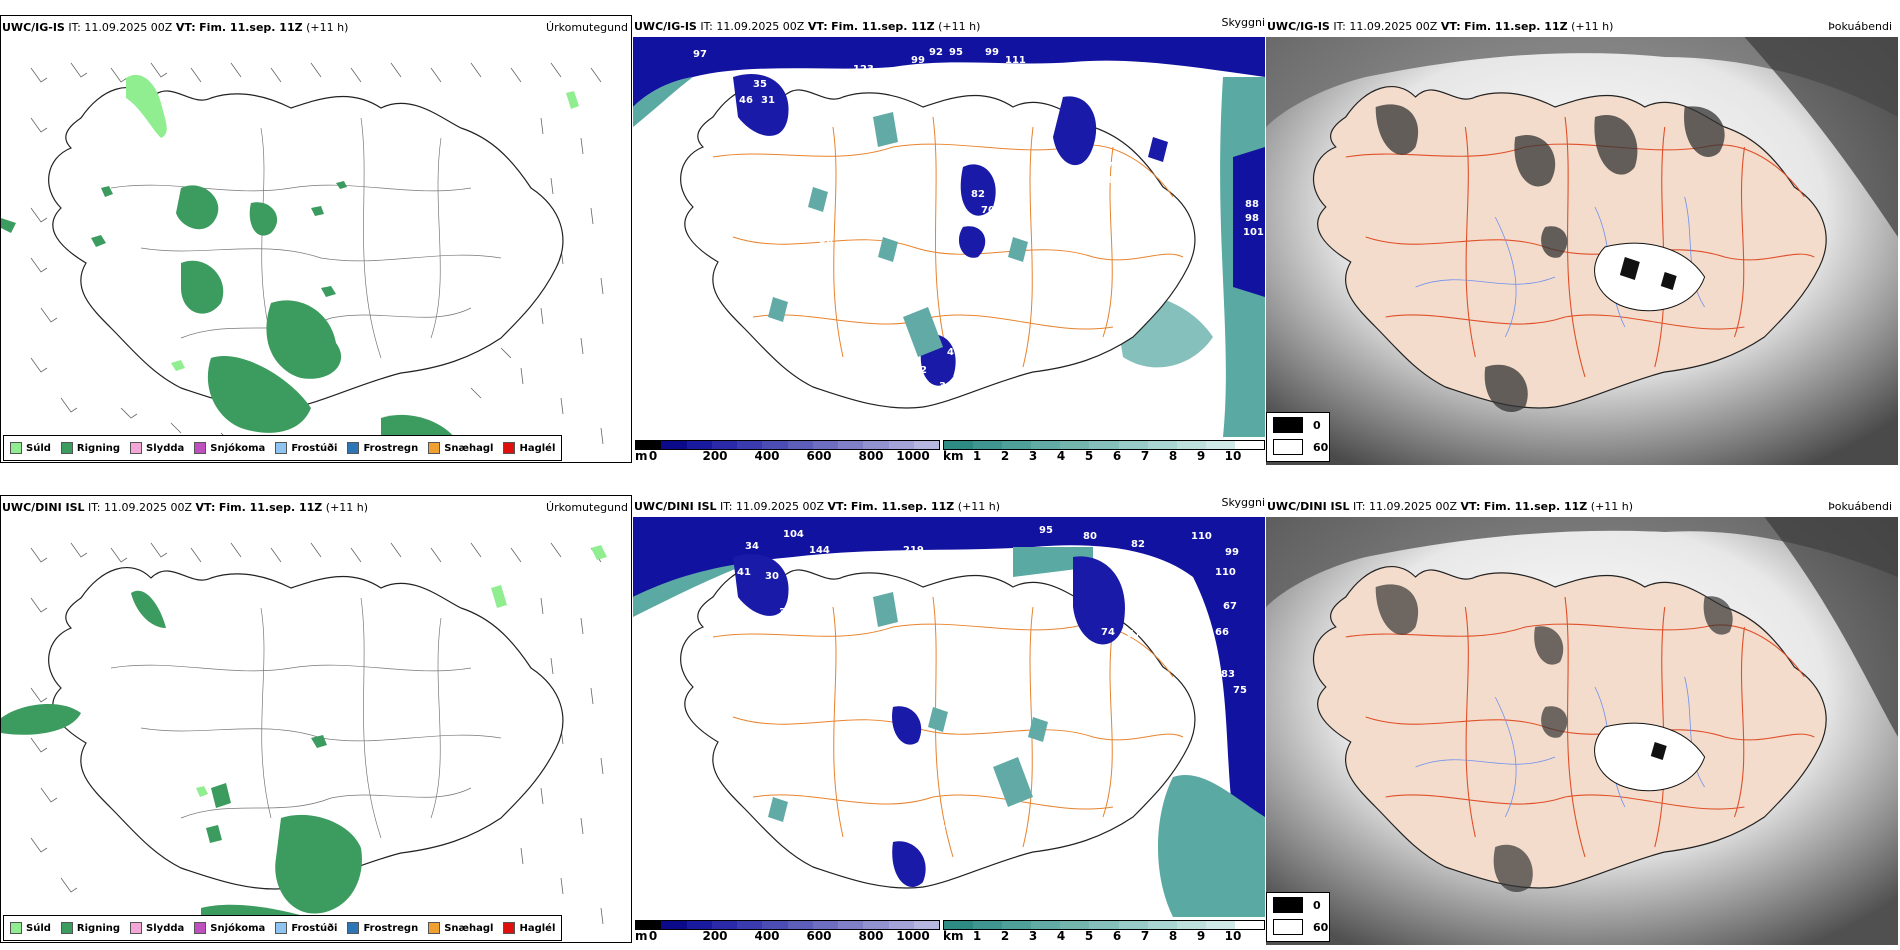  I want to click on svg-text: 77, so click(1106, 166).